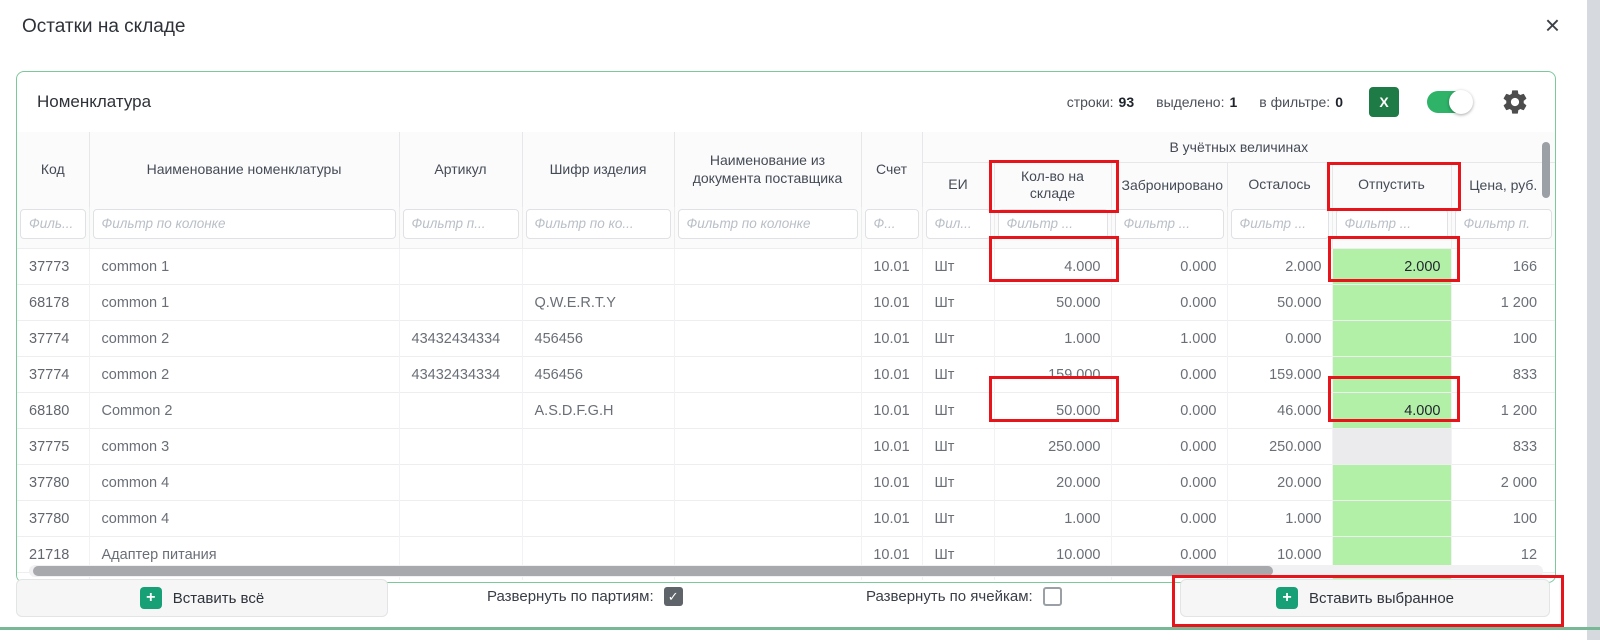 This screenshot has width=1600, height=640. I want to click on vertical-scrollbar-thumb, so click(1546, 170).